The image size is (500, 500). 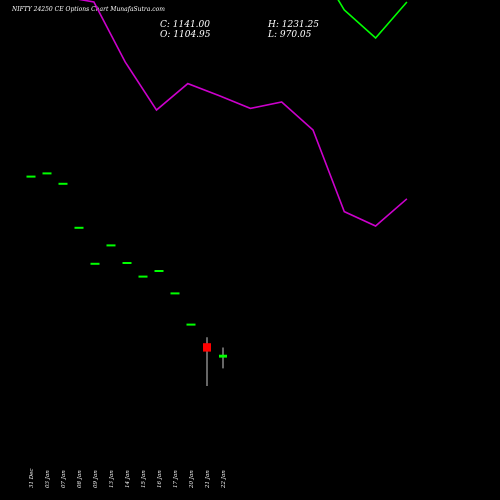 I want to click on x-tick-label: 20 Jan, so click(x=192, y=479).